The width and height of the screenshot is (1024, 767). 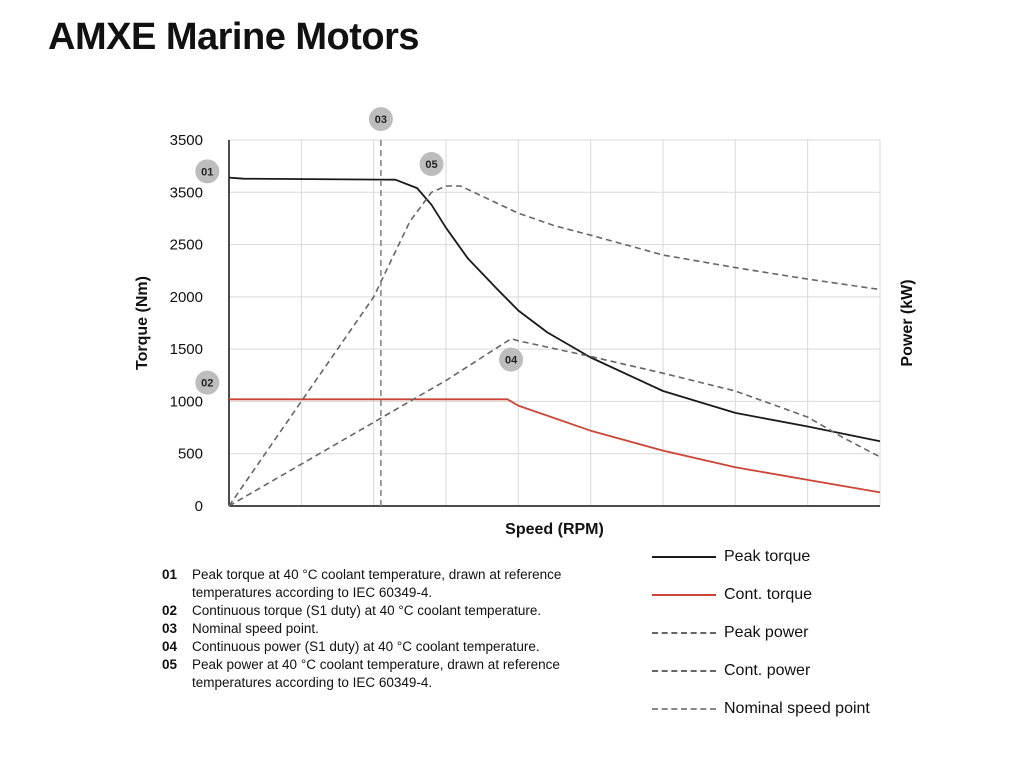 What do you see at coordinates (186, 349) in the screenshot?
I see `y-tick-label: 1500` at bounding box center [186, 349].